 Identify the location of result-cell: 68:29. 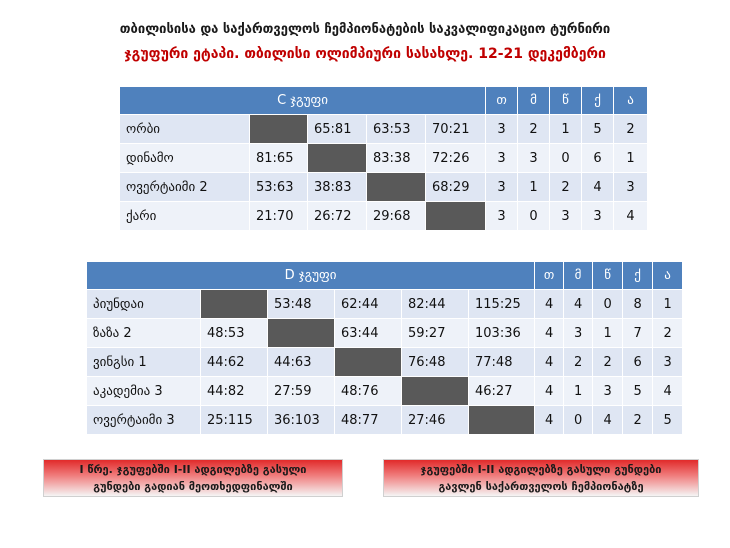
(455, 187).